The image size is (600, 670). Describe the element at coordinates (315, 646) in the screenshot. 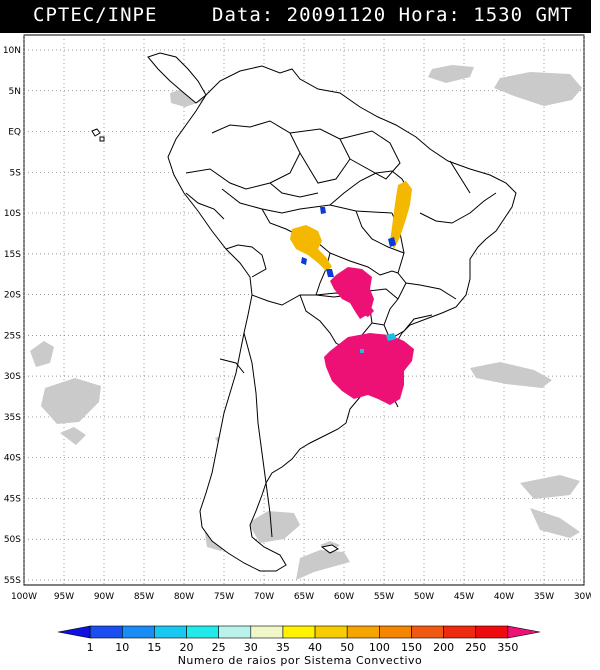

I see `colorbar-label: 40` at that location.